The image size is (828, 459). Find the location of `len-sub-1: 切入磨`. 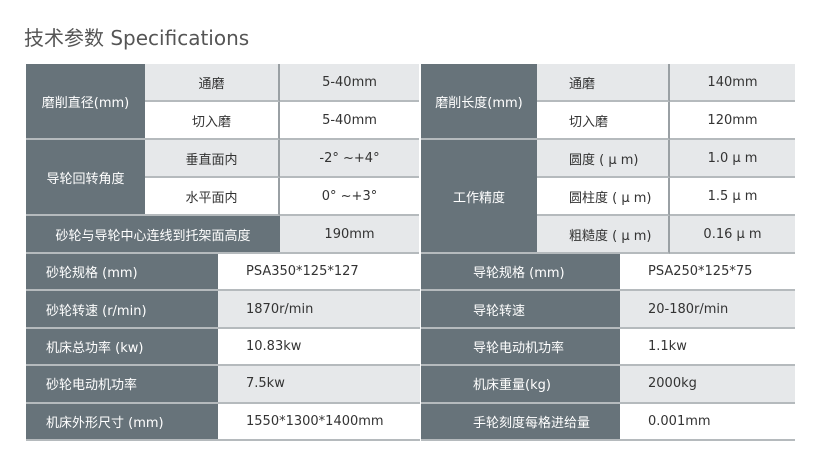

len-sub-1: 切入磨 is located at coordinates (603, 121).